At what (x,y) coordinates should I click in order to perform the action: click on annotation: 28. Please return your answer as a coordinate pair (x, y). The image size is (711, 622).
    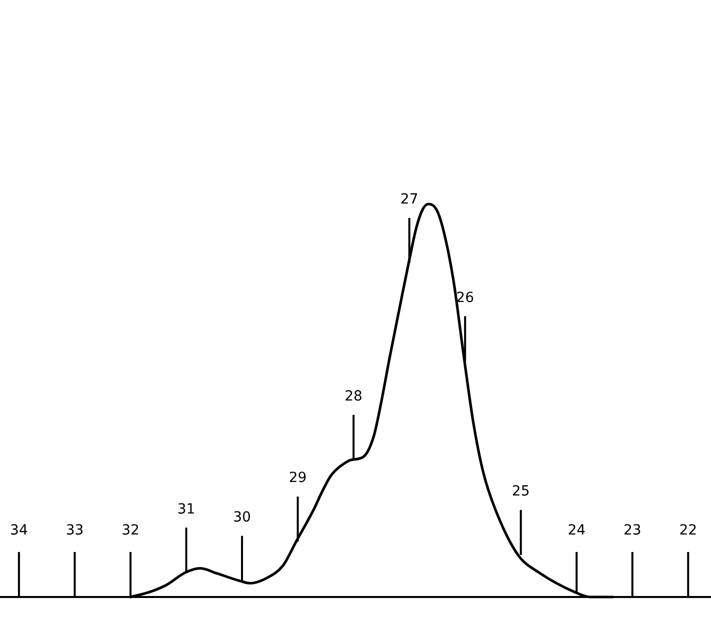
    Looking at the image, I should click on (353, 396).